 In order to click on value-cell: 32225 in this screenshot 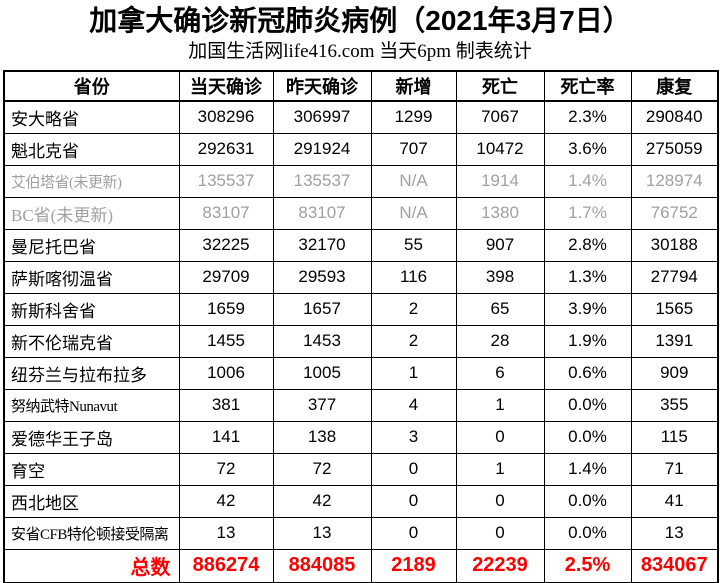, I will do `click(226, 245)`.